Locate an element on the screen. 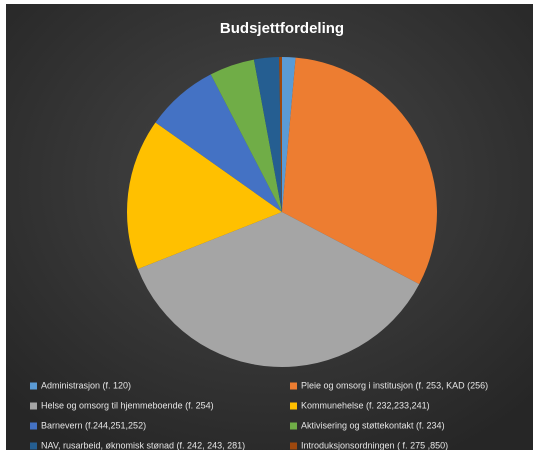 The width and height of the screenshot is (539, 450). legend-label: Administrasjon (f. 120) is located at coordinates (86, 385).